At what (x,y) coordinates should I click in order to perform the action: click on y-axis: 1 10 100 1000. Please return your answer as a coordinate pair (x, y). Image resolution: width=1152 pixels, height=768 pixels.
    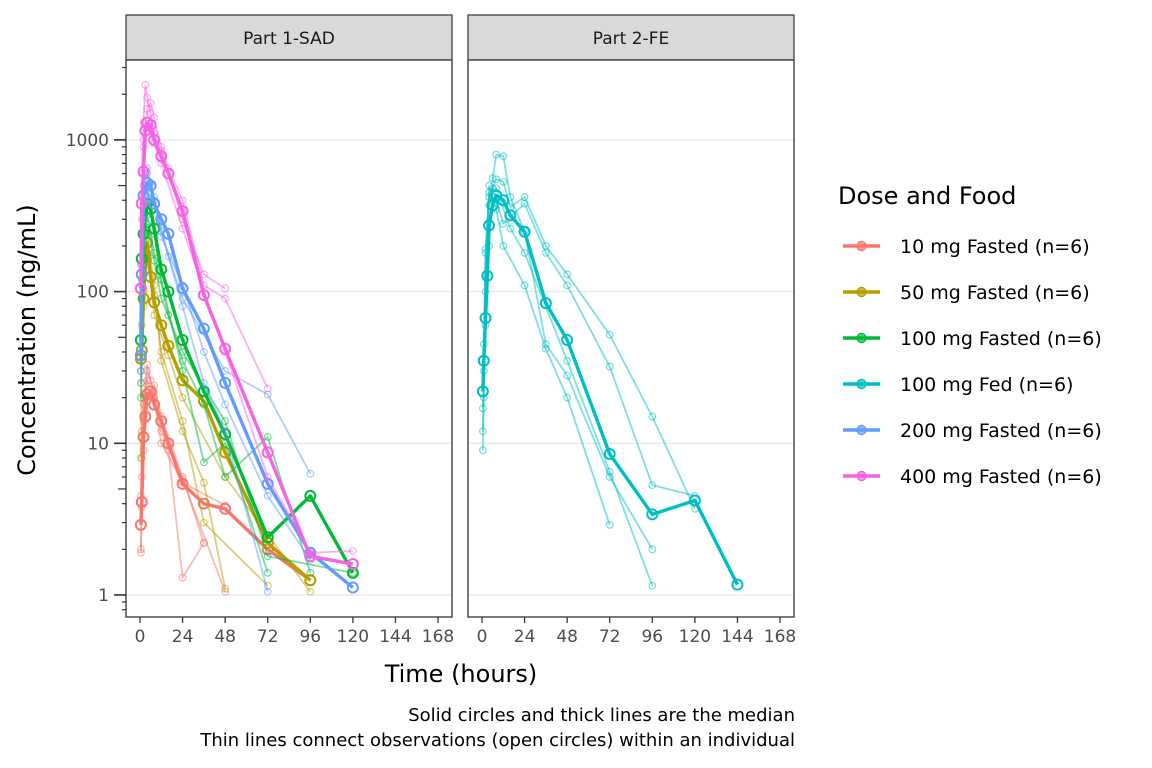
    Looking at the image, I should click on (96, 338).